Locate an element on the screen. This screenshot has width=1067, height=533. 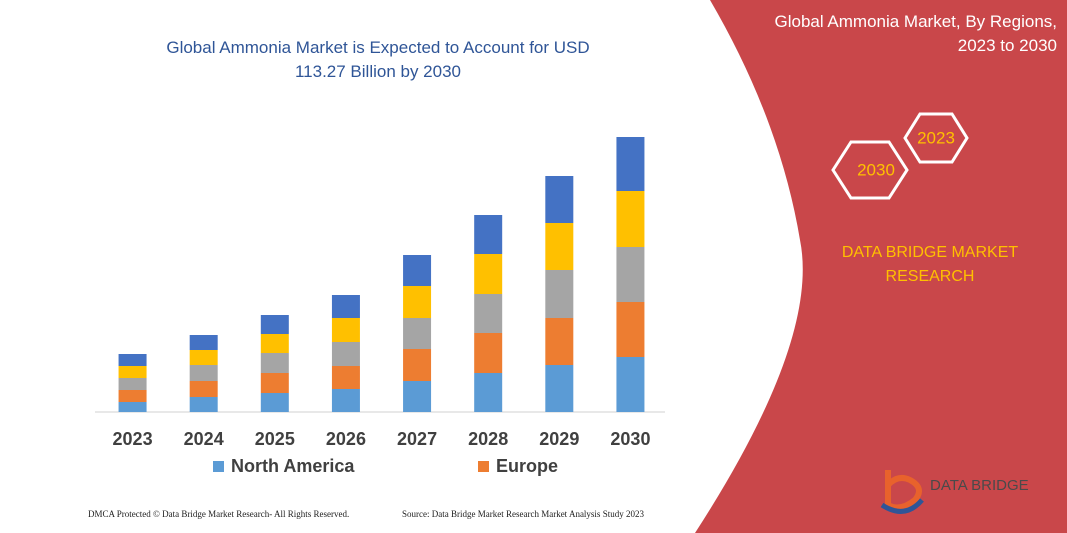
legend-label: Europe is located at coordinates (527, 466).